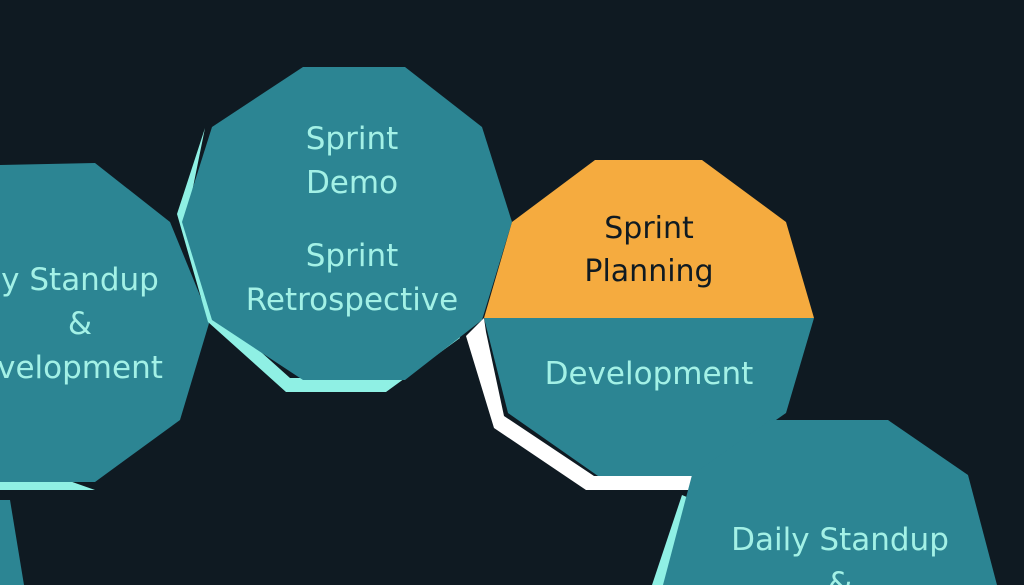 This screenshot has width=1024, height=585. What do you see at coordinates (352, 256) in the screenshot?
I see `sprint-retro-line-1: Sprint` at bounding box center [352, 256].